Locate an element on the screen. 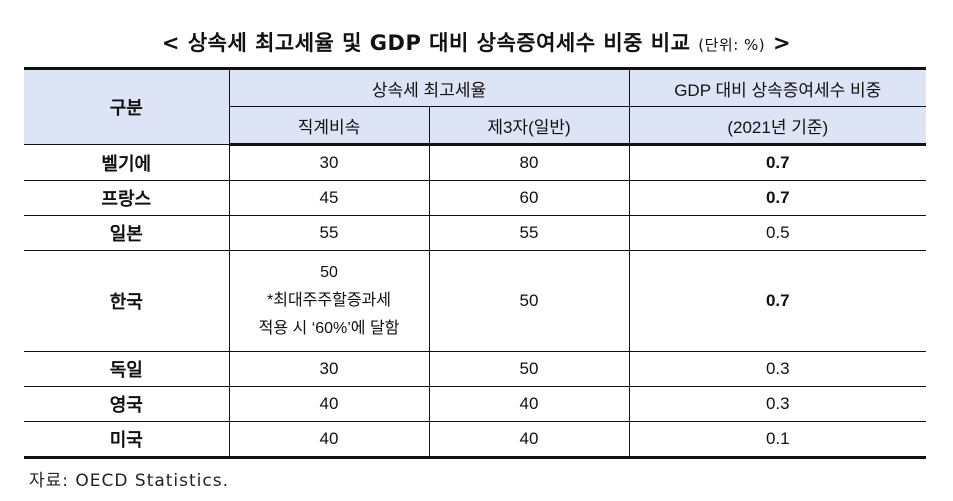  direct-rate-cell: 50 *최대주주할증과세 적용 시 ‘60%’에 달함 is located at coordinates (329, 301).